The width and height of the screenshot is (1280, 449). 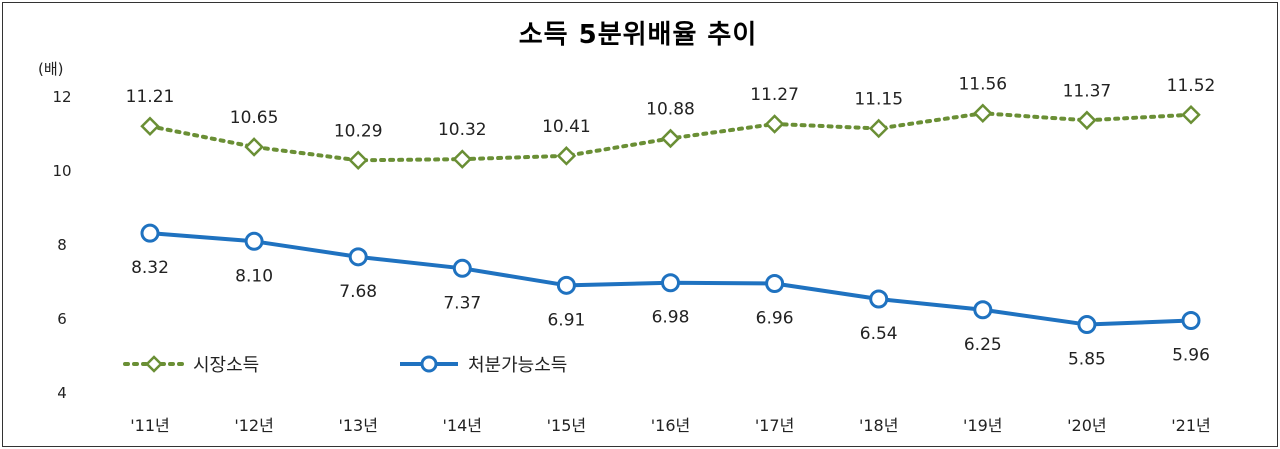 I want to click on data-label: 10.88, so click(x=670, y=109).